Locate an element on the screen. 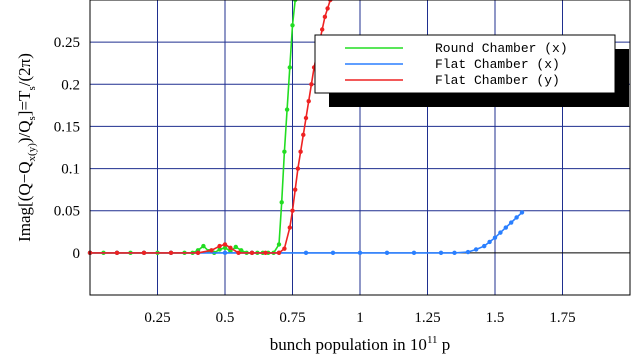 This screenshot has width=636, height=358. y-tick-label: 0.25 is located at coordinates (67, 43).